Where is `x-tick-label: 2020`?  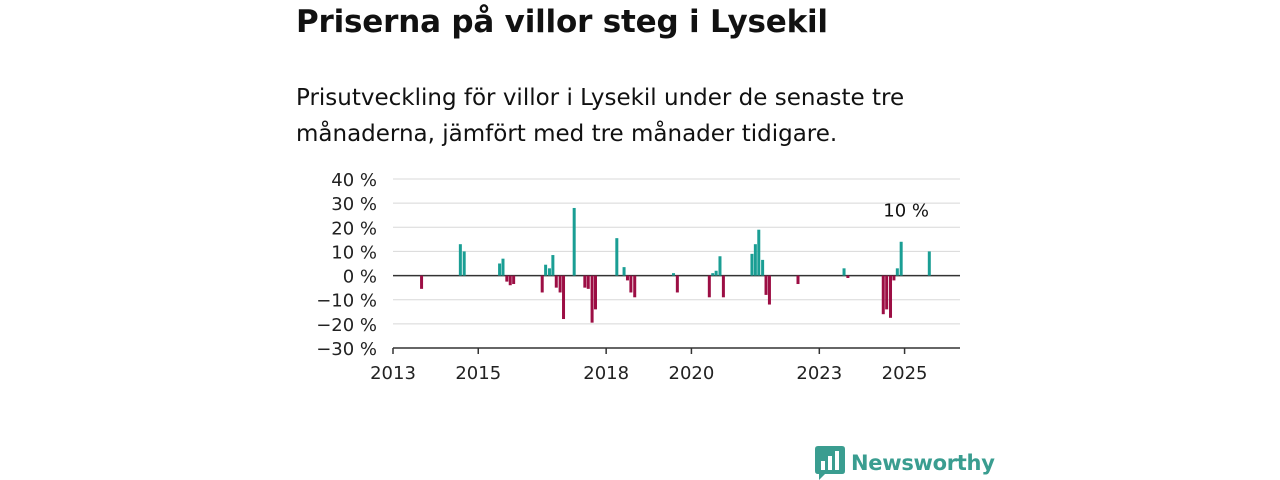
x-tick-label: 2020 is located at coordinates (692, 373).